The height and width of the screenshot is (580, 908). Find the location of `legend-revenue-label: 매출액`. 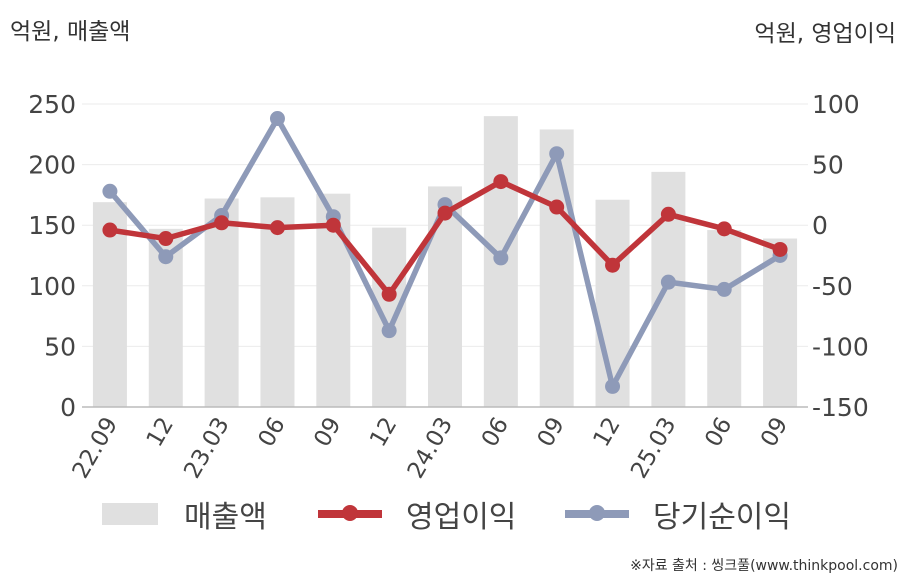

legend-revenue-label: 매출액 is located at coordinates (225, 517).